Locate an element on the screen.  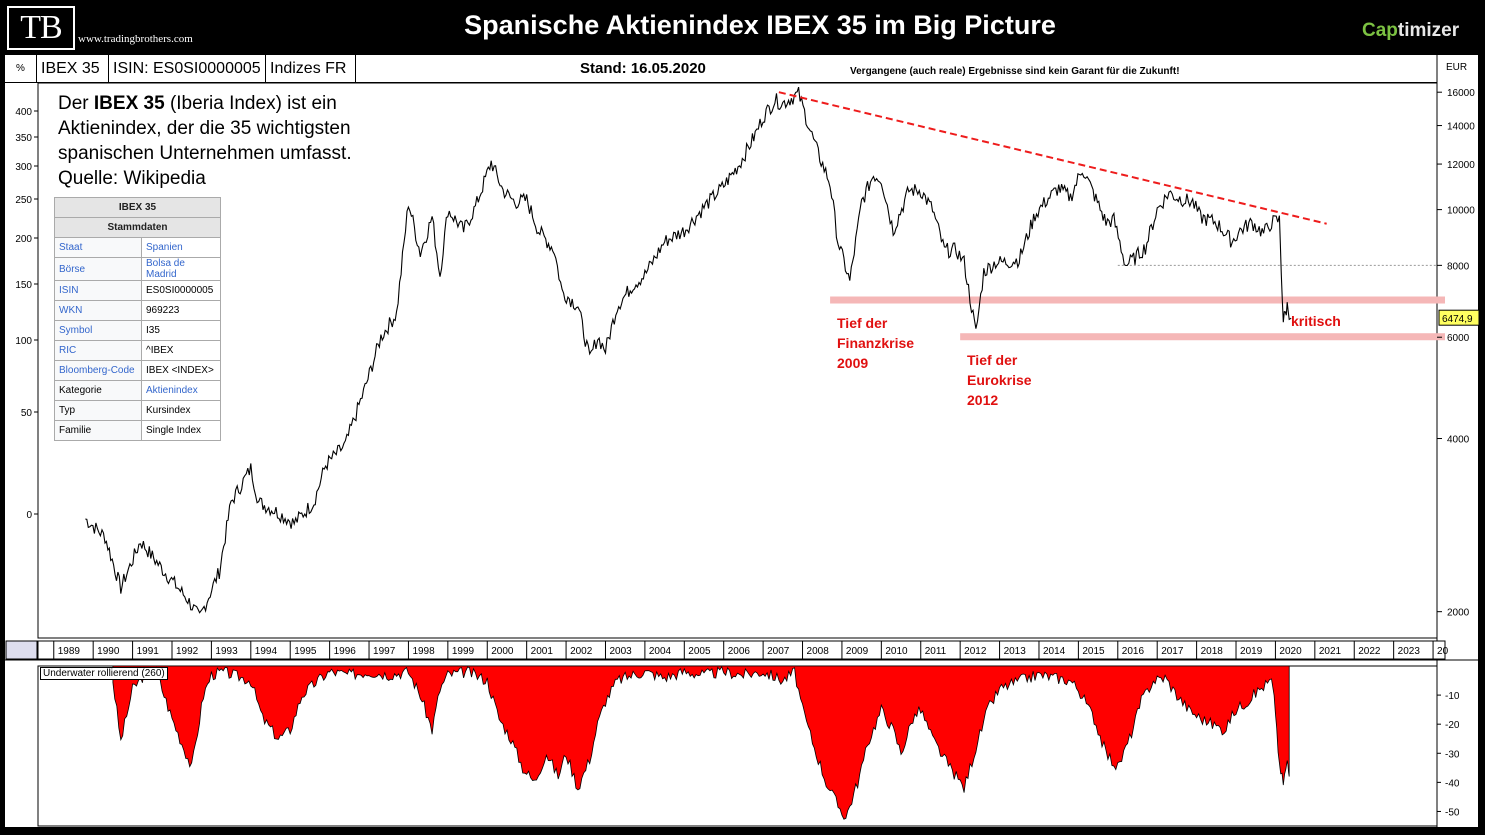
x-tick-label: 2003 is located at coordinates (620, 651).